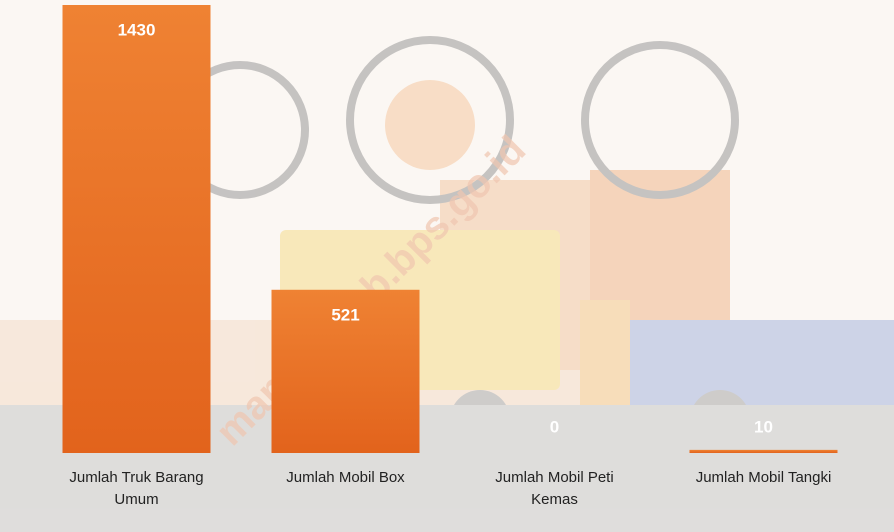 This screenshot has width=894, height=532. What do you see at coordinates (763, 426) in the screenshot?
I see `value-label: 10` at bounding box center [763, 426].